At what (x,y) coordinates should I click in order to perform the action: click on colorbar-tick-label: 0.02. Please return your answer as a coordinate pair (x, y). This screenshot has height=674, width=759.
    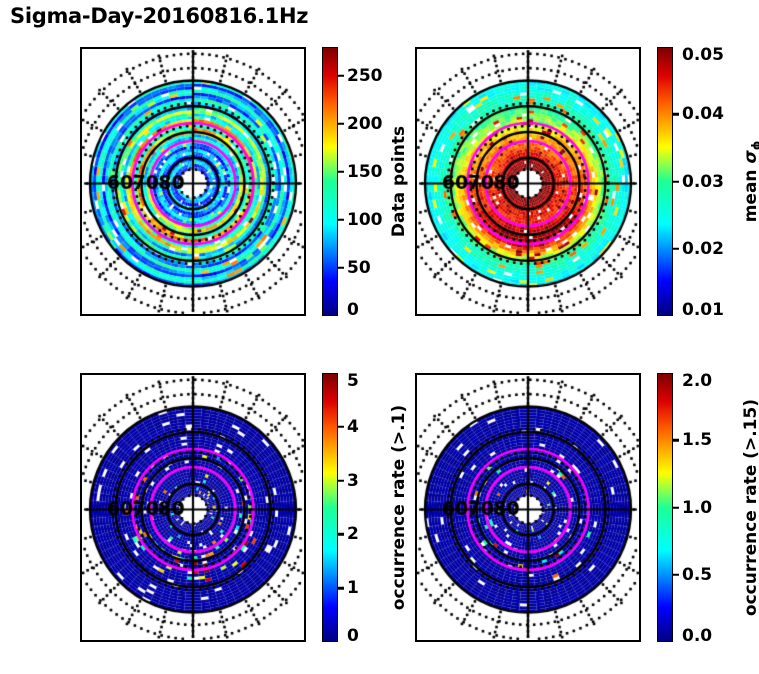
    Looking at the image, I should click on (703, 248).